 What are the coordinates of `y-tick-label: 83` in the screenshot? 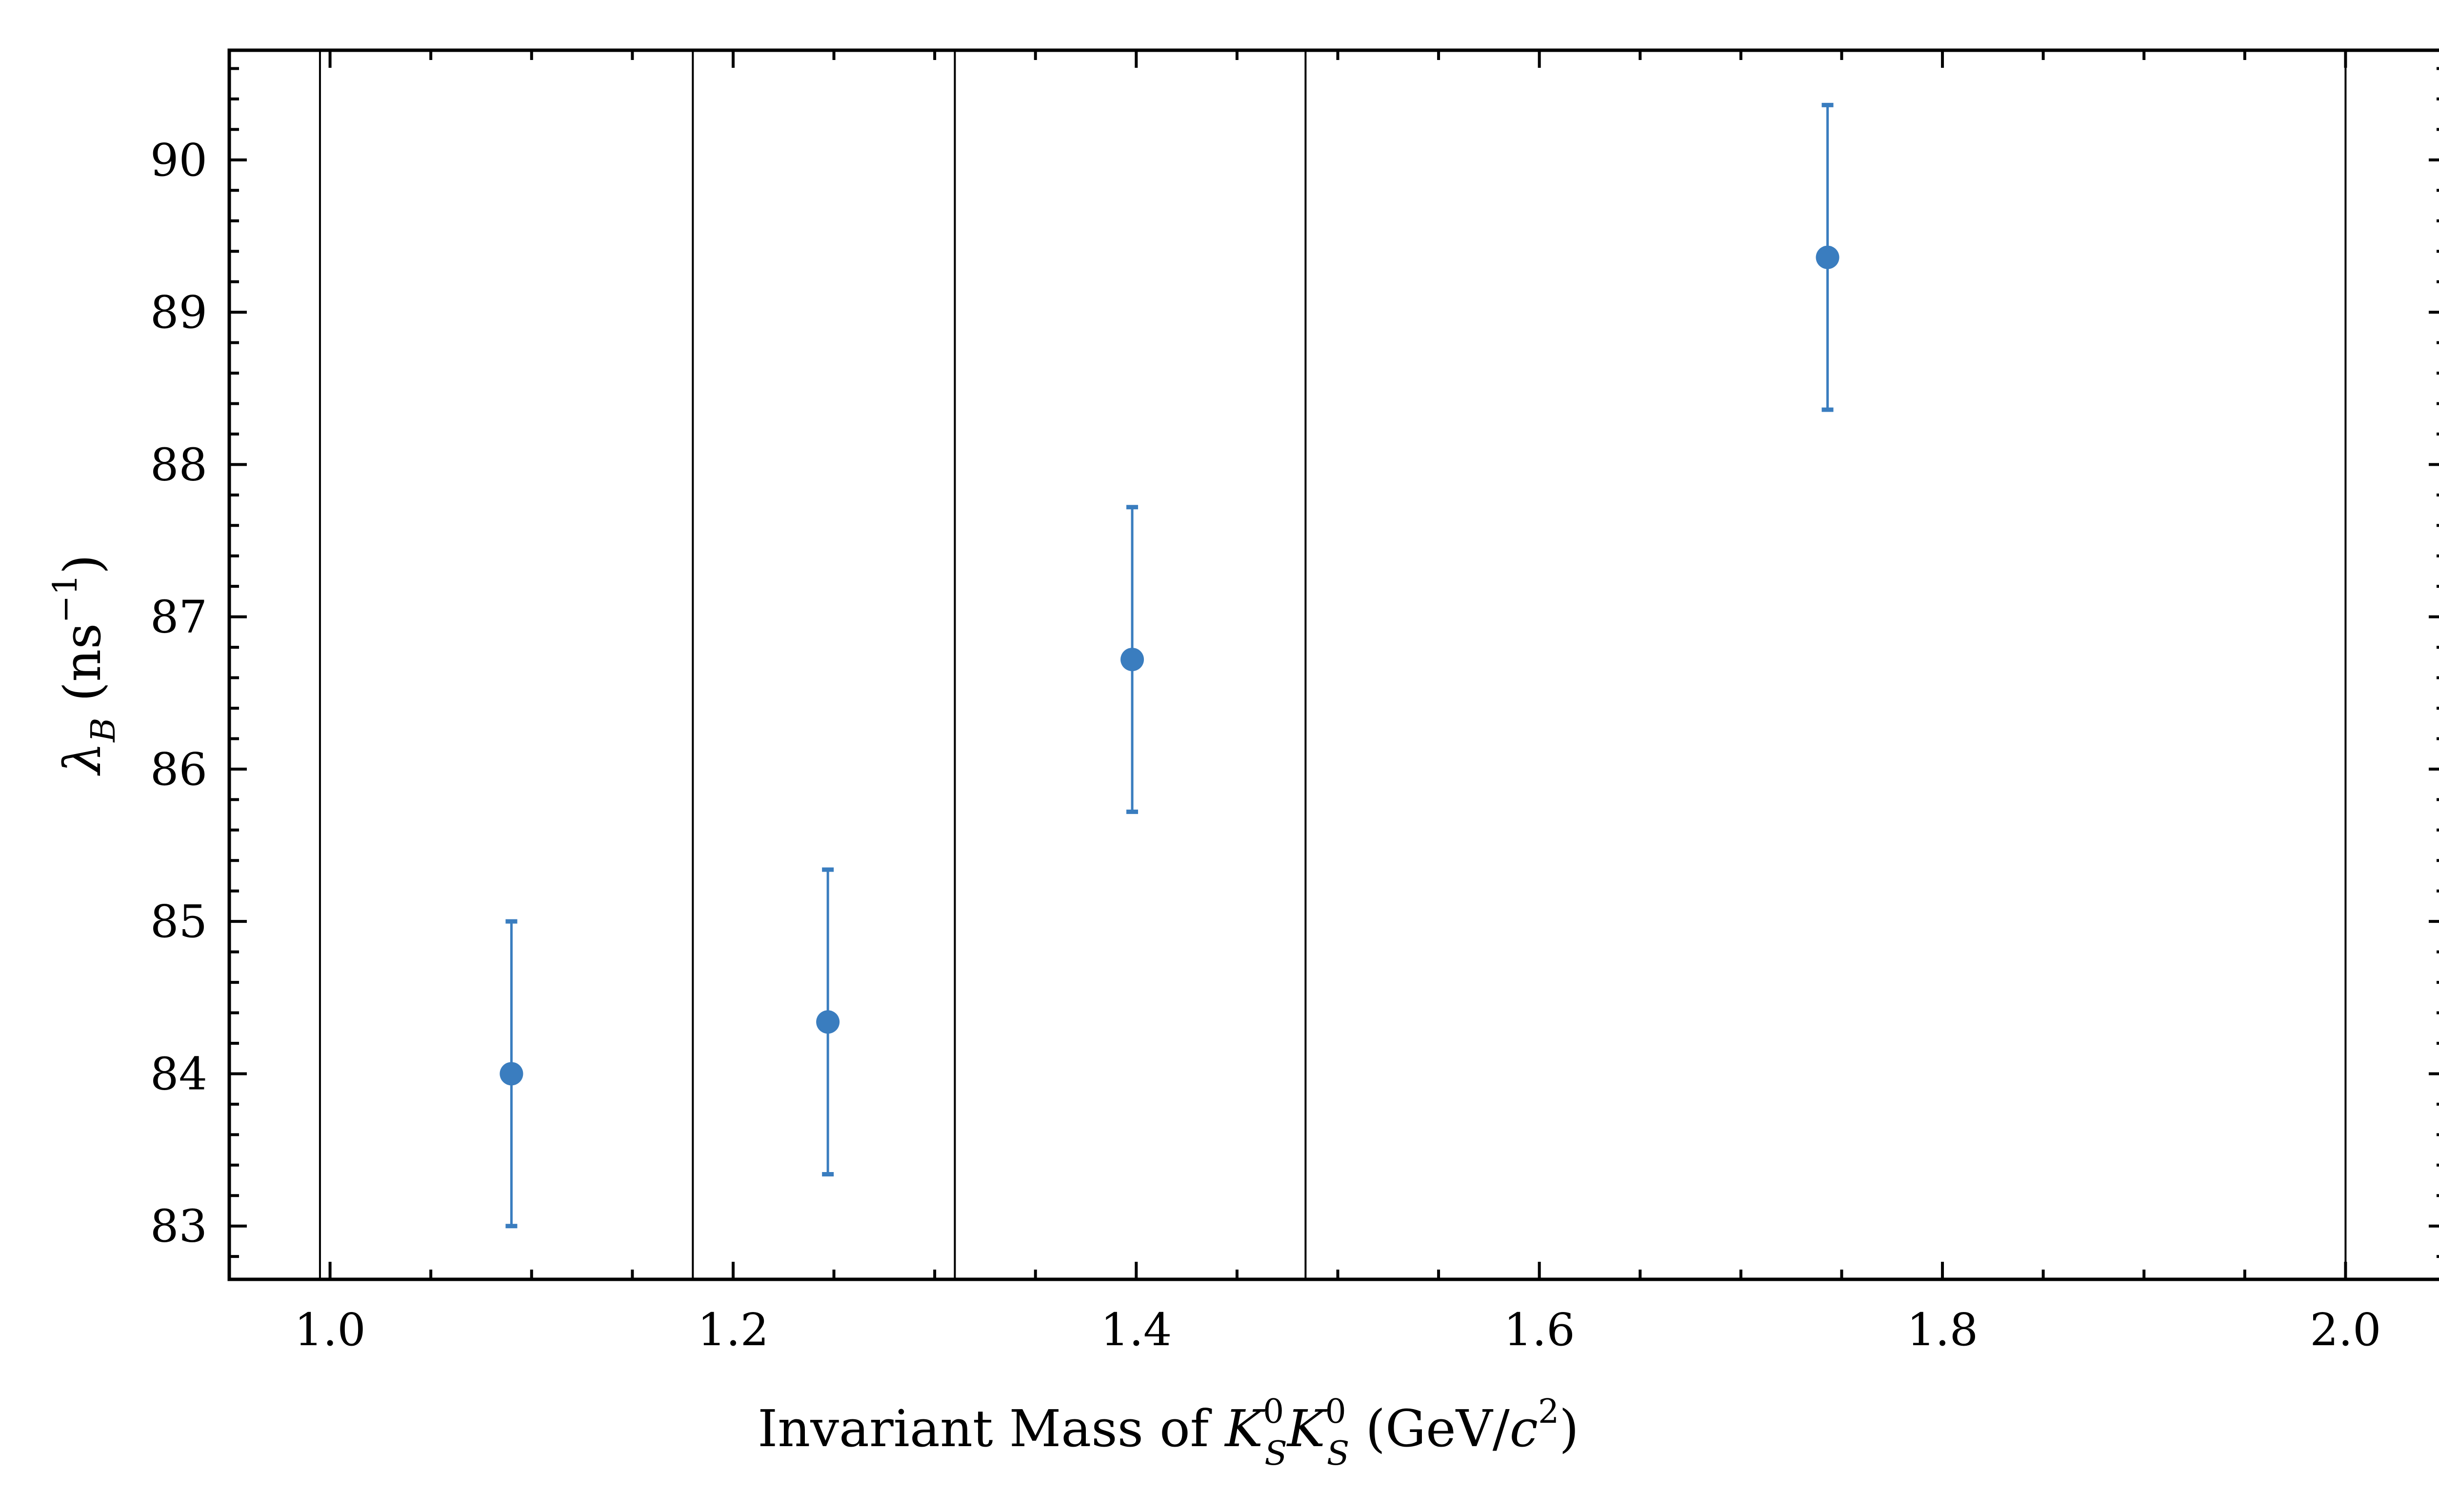 It's located at (179, 1226).